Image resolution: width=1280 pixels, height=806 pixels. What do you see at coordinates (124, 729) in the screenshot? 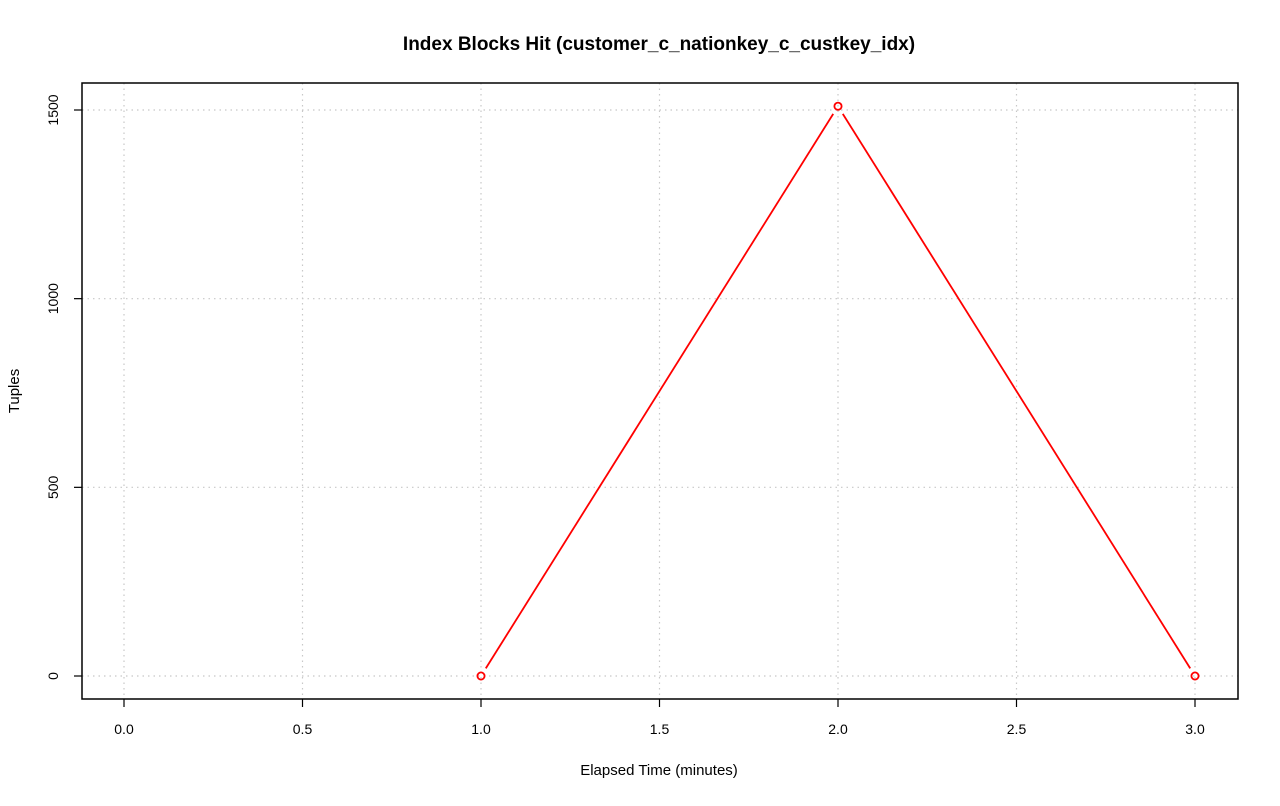
I see `x-tick-label: 0.0` at bounding box center [124, 729].